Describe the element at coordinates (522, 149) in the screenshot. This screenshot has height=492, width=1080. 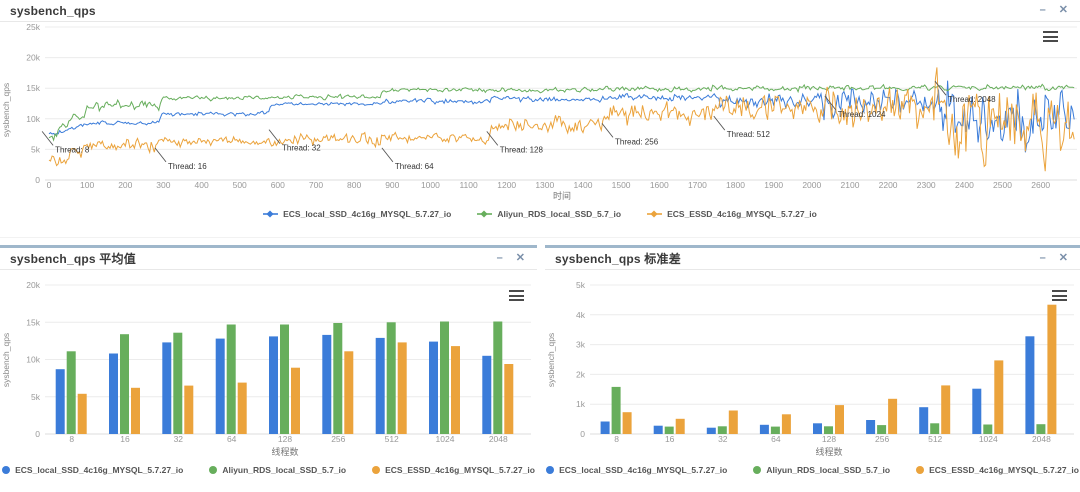
I see `svg-text: Thread: 128` at that location.